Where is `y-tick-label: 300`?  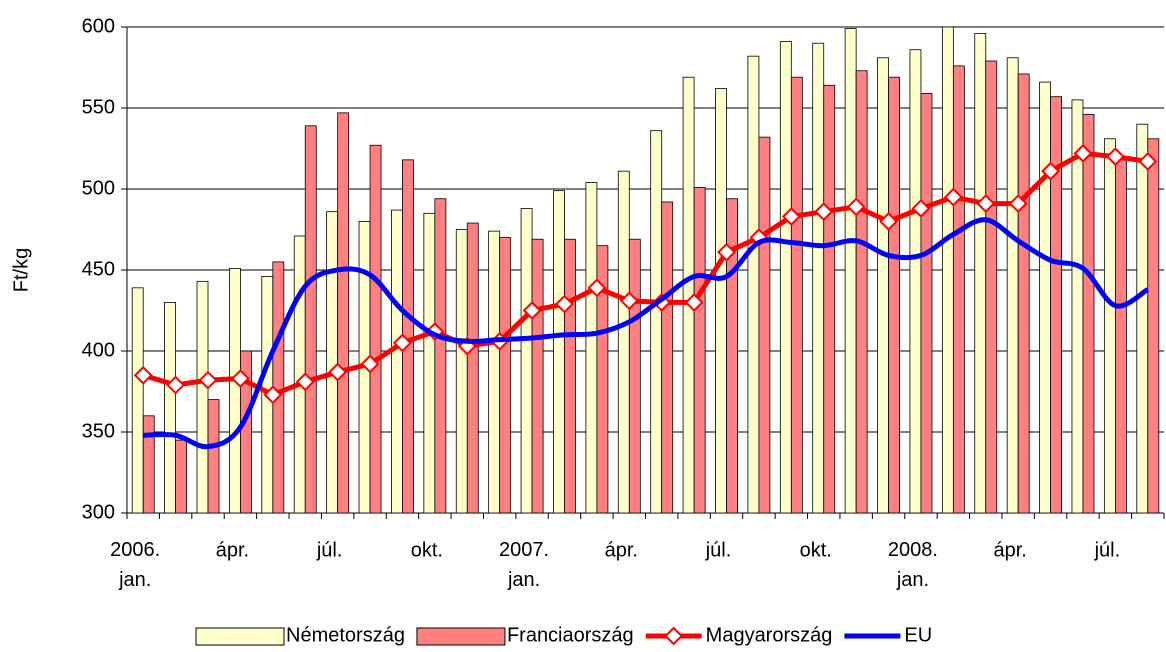 y-tick-label: 300 is located at coordinates (98, 512).